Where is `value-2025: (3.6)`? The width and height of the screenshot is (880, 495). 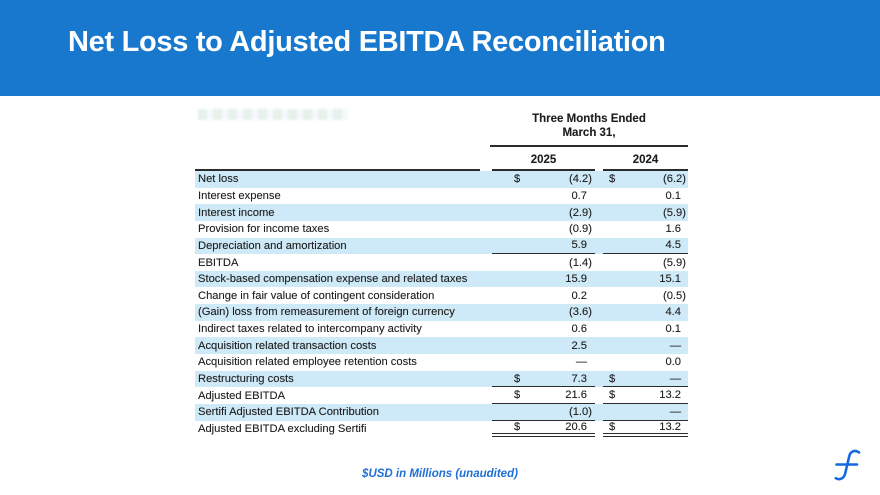
value-2025: (3.6) is located at coordinates (543, 312).